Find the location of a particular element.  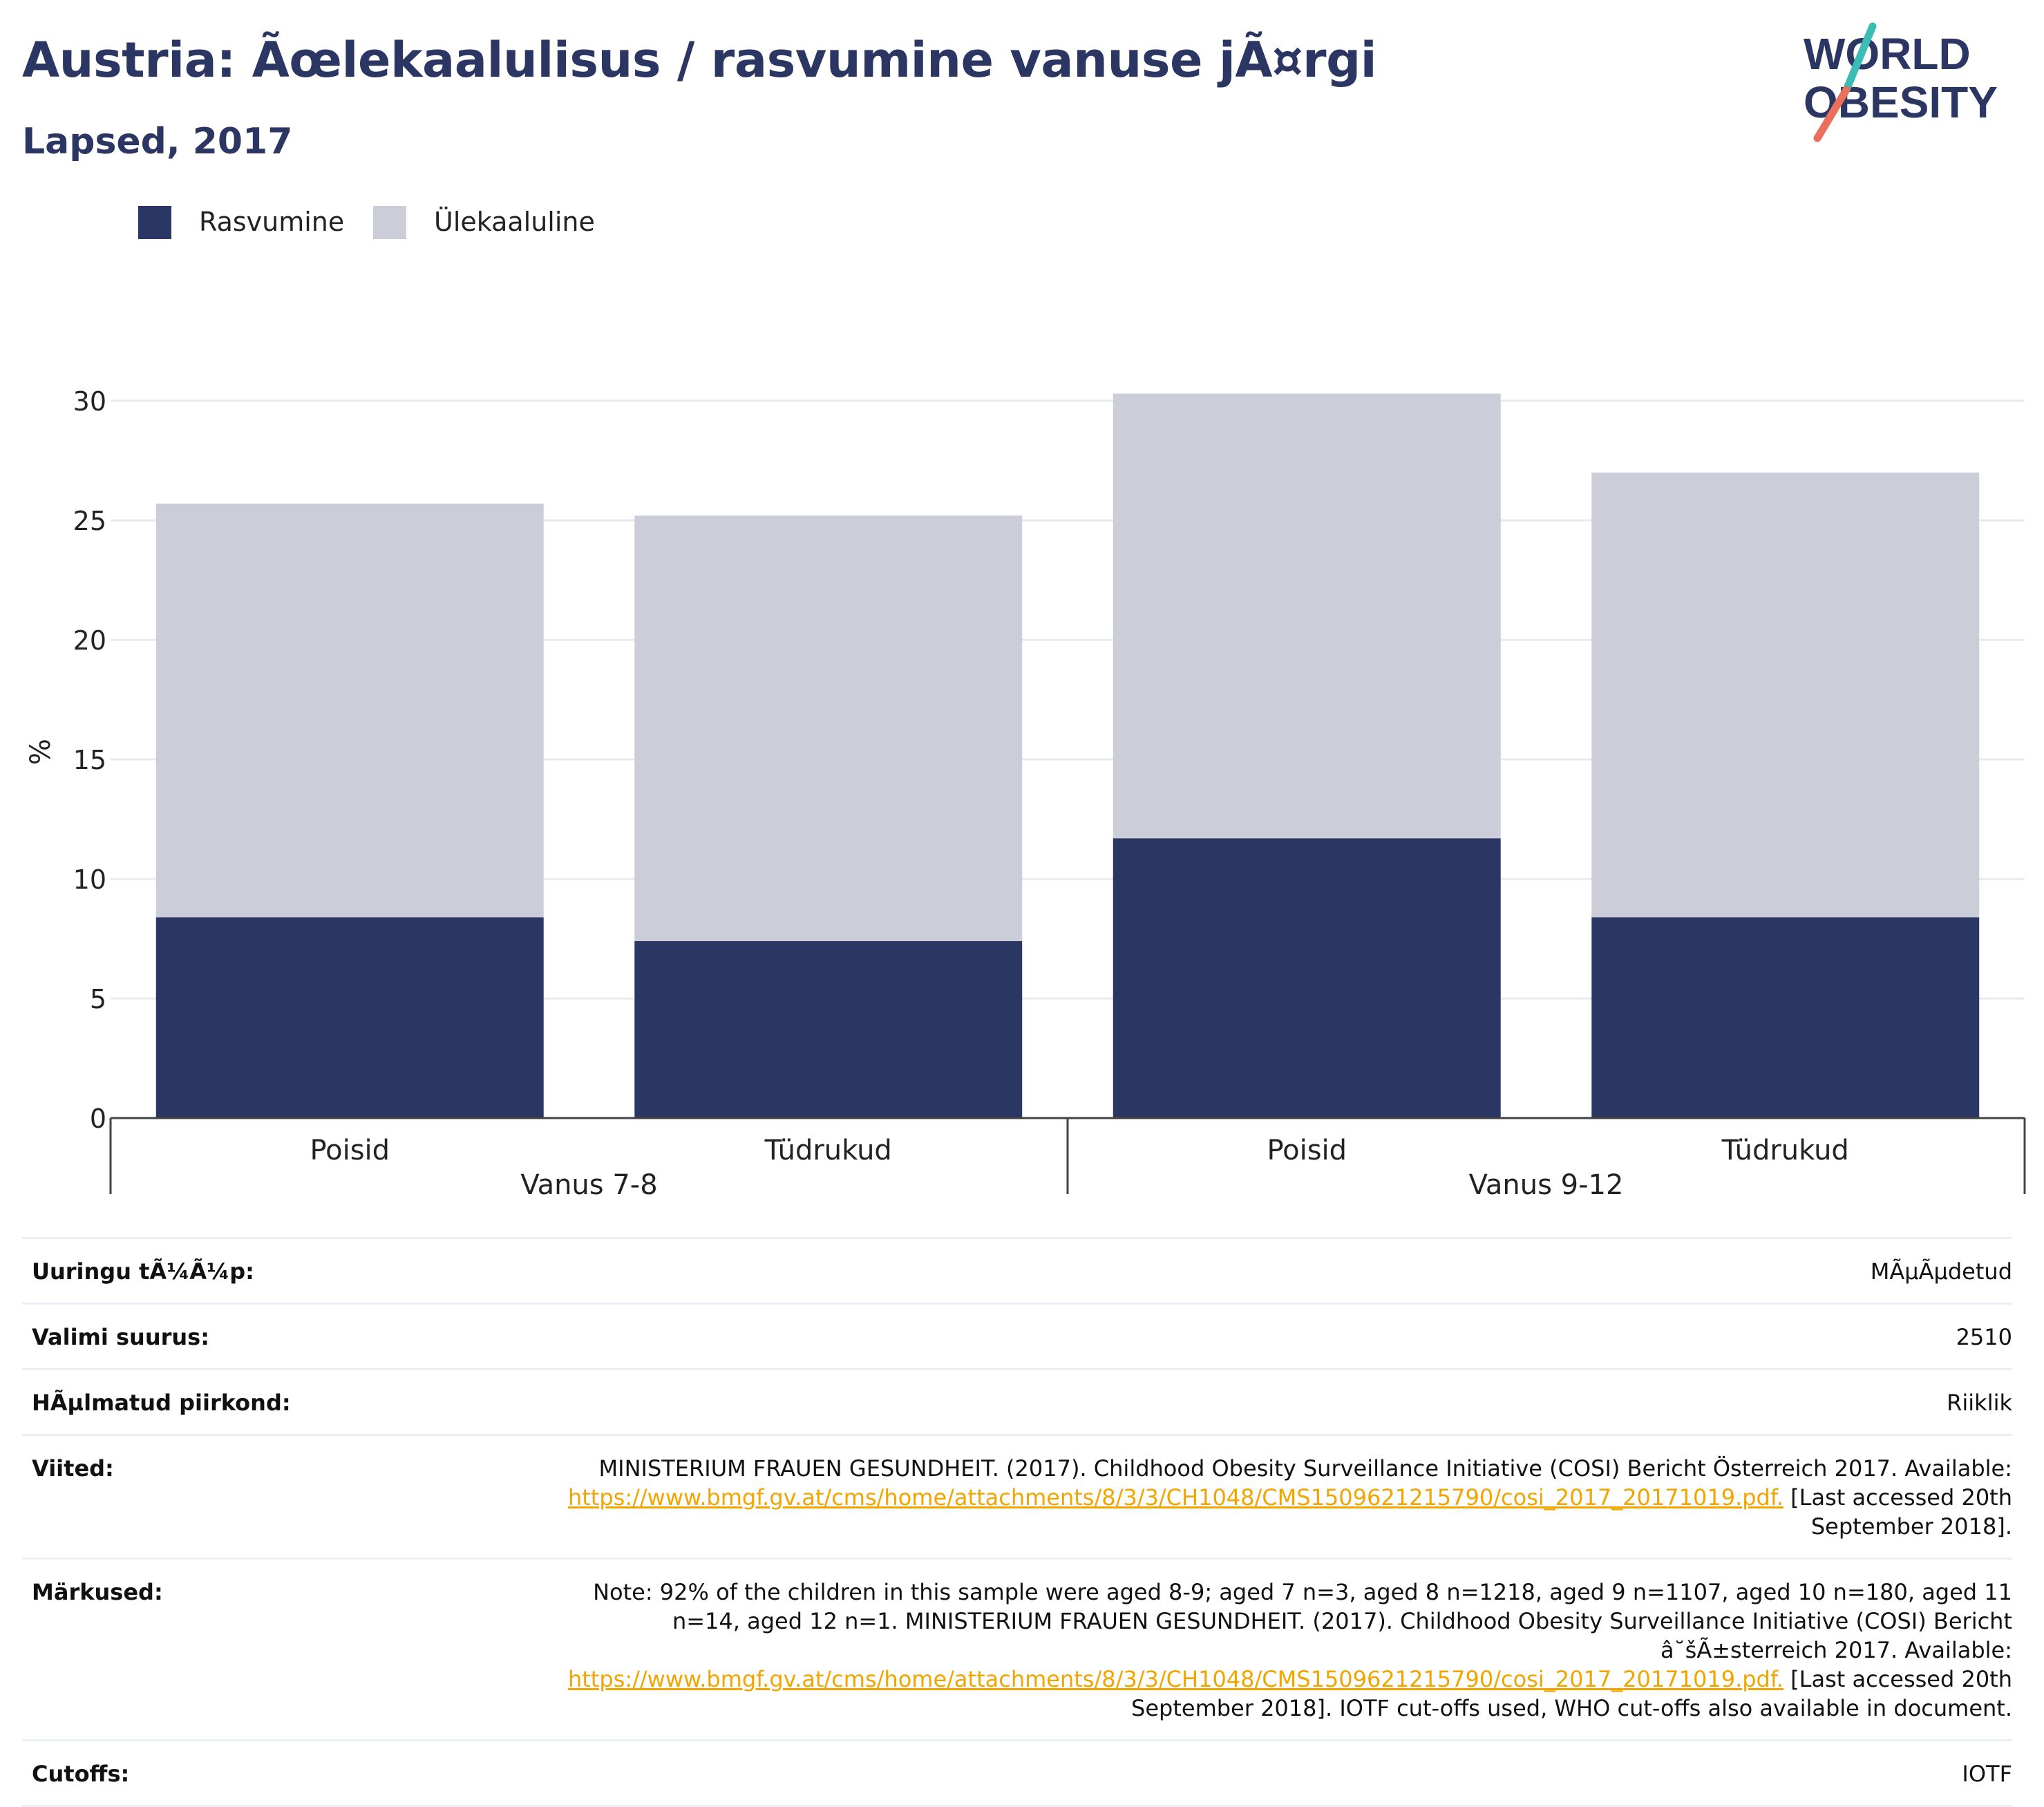

group-label: Vanus 7-8 is located at coordinates (588, 1185).